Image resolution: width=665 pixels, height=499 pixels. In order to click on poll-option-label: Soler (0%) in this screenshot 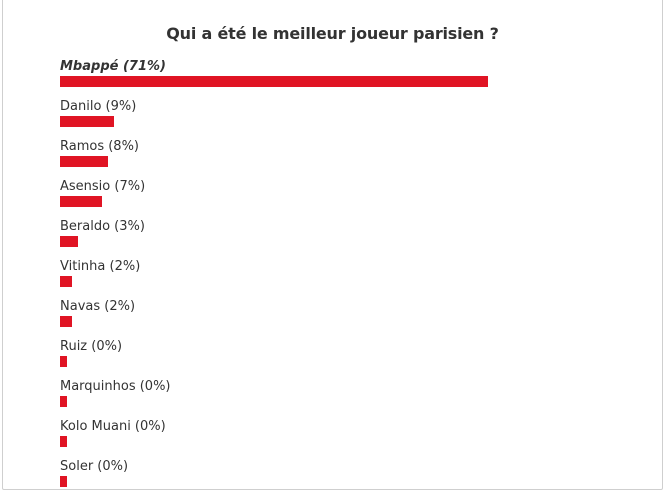, I will do `click(94, 466)`.